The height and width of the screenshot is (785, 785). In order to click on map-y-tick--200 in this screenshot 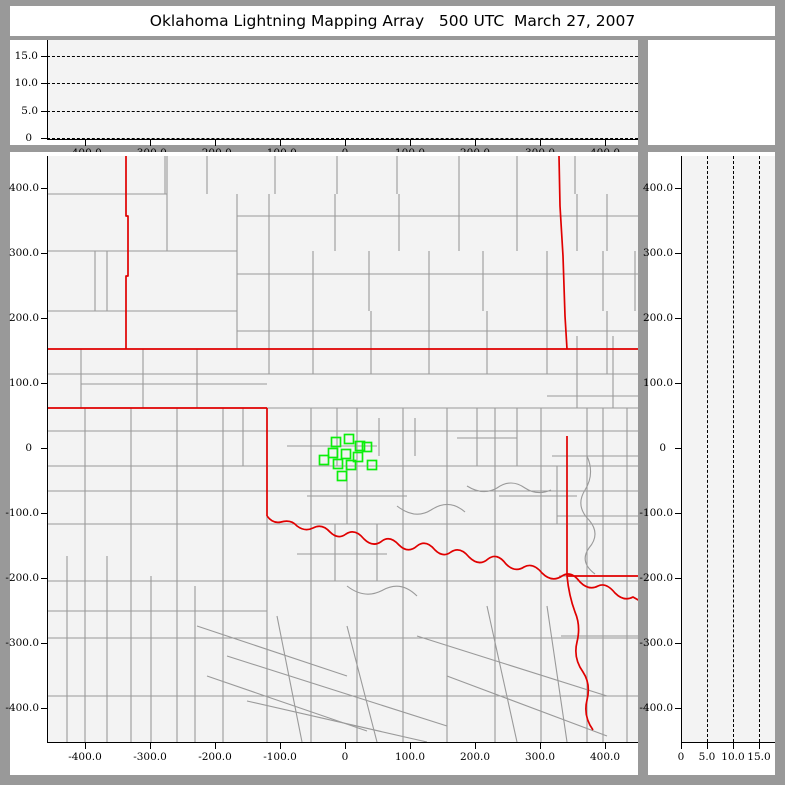, I will do `click(44, 579)`.